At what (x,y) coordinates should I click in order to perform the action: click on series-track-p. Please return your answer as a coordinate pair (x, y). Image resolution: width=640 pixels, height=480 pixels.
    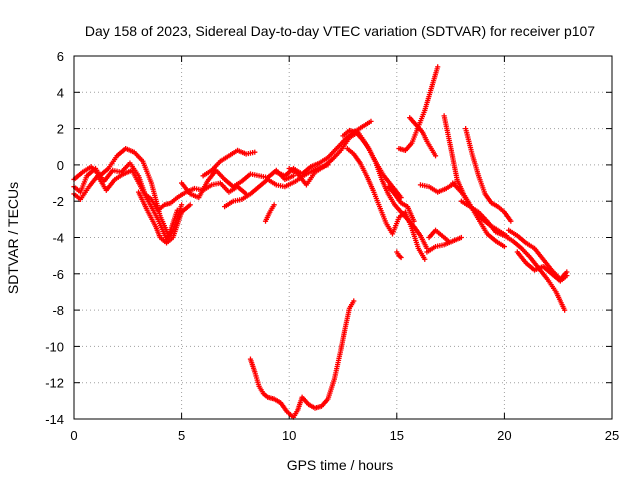
    Looking at the image, I should click on (423, 137).